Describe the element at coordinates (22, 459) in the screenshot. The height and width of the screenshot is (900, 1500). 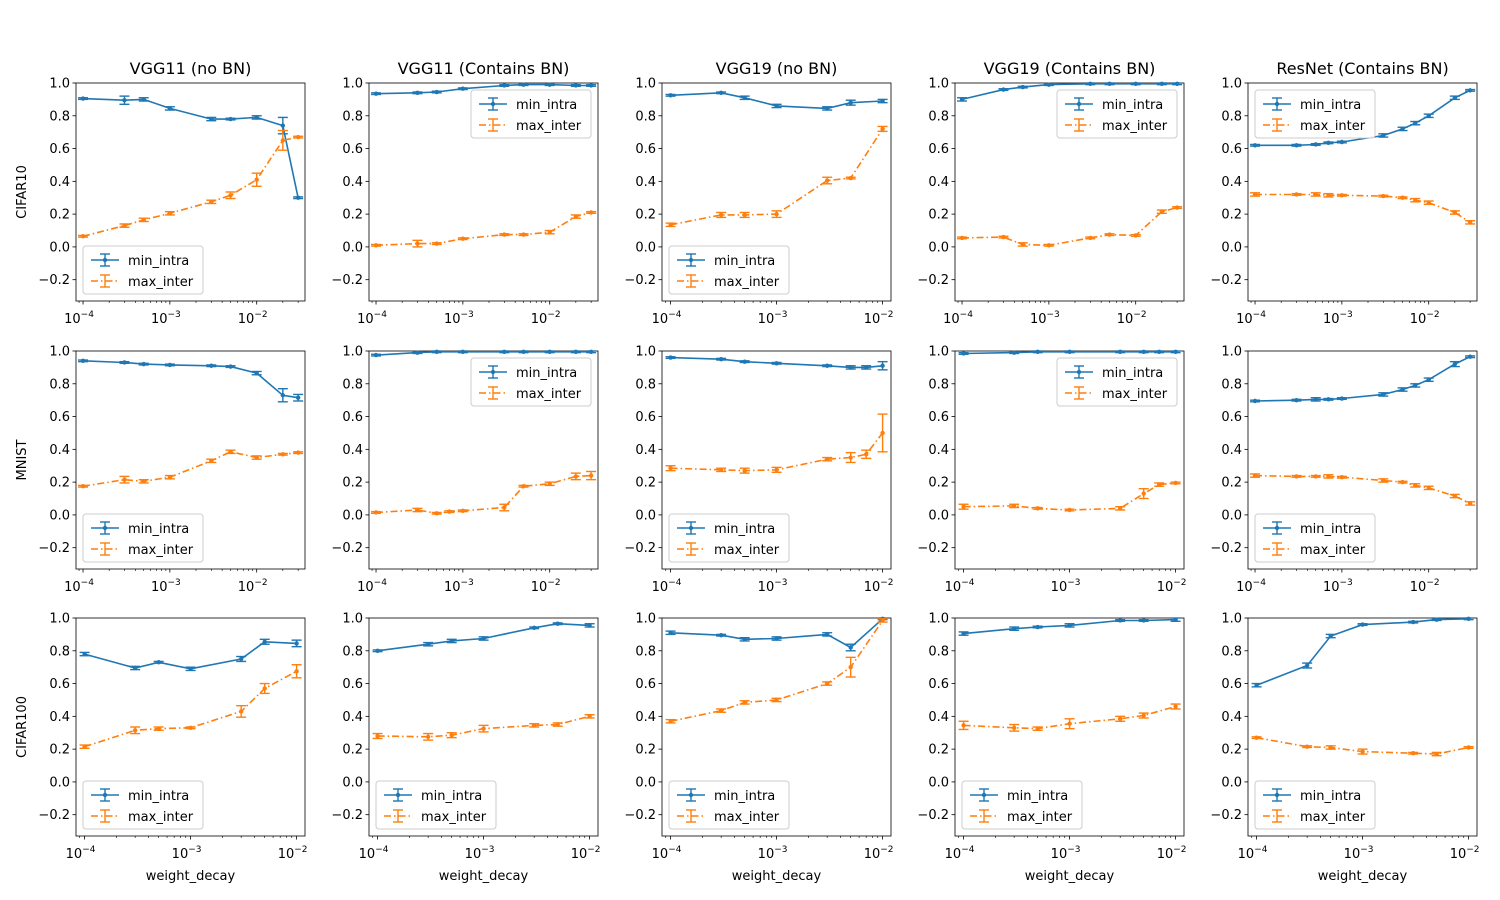
I see `row-label: MNIST` at that location.